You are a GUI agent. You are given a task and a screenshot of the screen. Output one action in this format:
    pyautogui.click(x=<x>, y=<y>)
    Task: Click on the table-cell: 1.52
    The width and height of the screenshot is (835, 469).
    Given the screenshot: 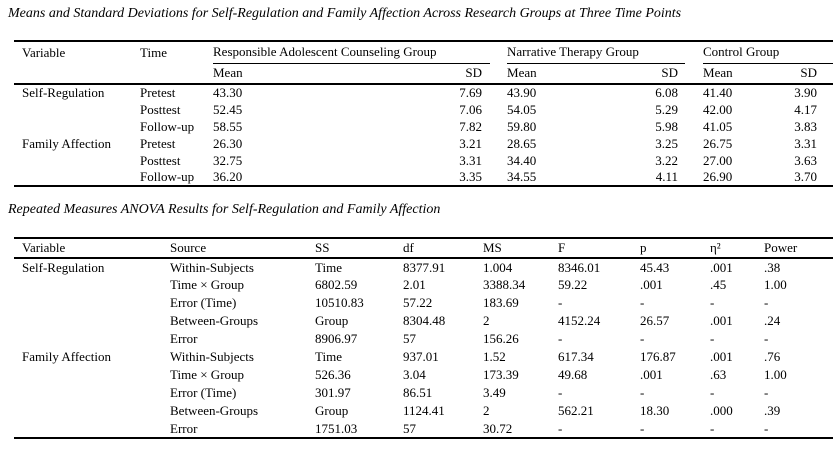 What is the action you would take?
    pyautogui.click(x=494, y=356)
    